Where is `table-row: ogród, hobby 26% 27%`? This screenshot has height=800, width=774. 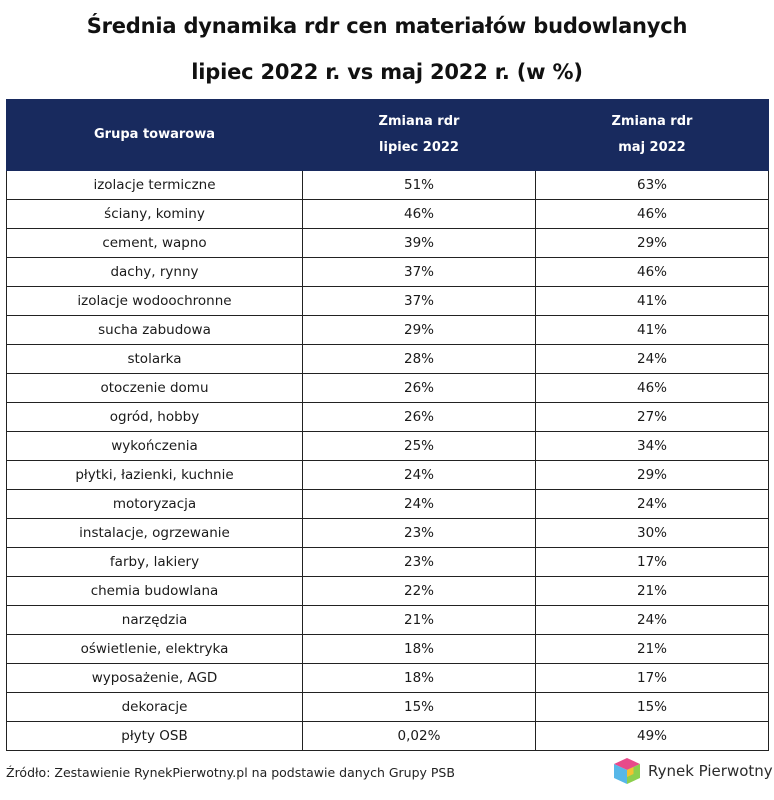
table-row: ogród, hobby 26% 27% is located at coordinates (387, 417).